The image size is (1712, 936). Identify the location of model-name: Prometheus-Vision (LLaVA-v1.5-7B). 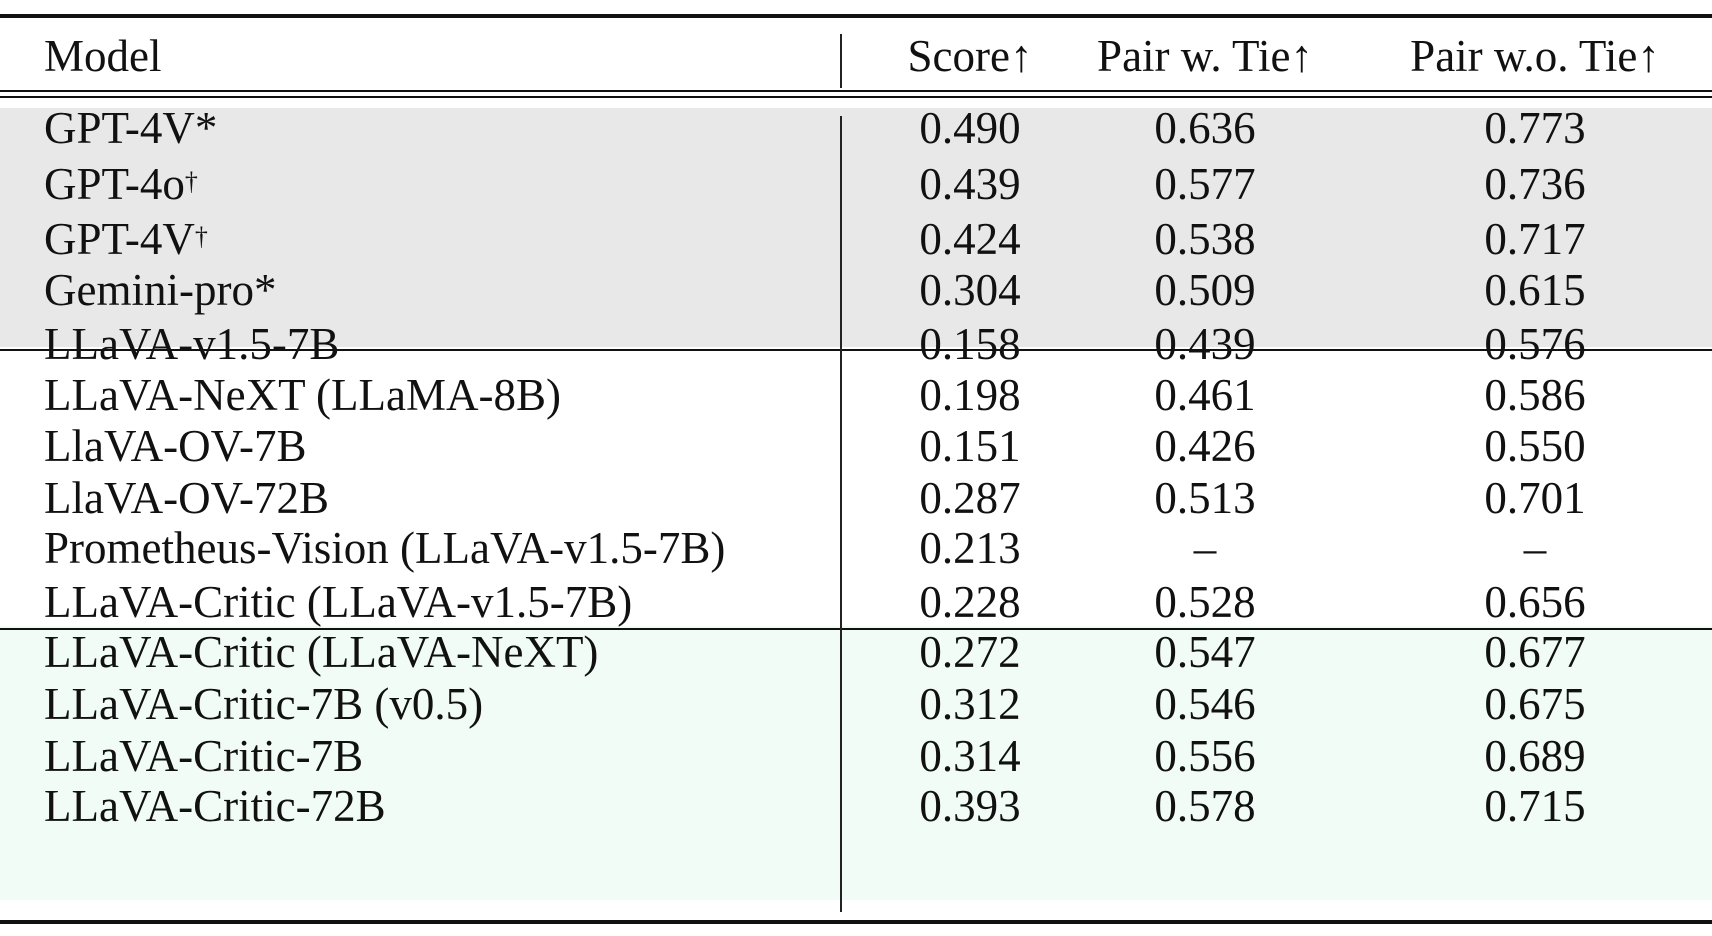
(385, 548).